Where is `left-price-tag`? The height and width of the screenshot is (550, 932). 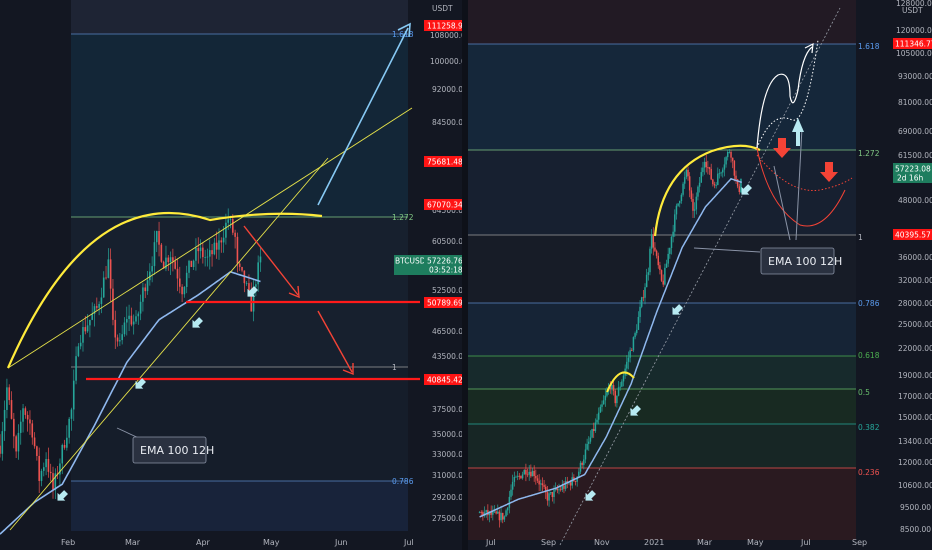
left-price-tag is located at coordinates (443, 302).